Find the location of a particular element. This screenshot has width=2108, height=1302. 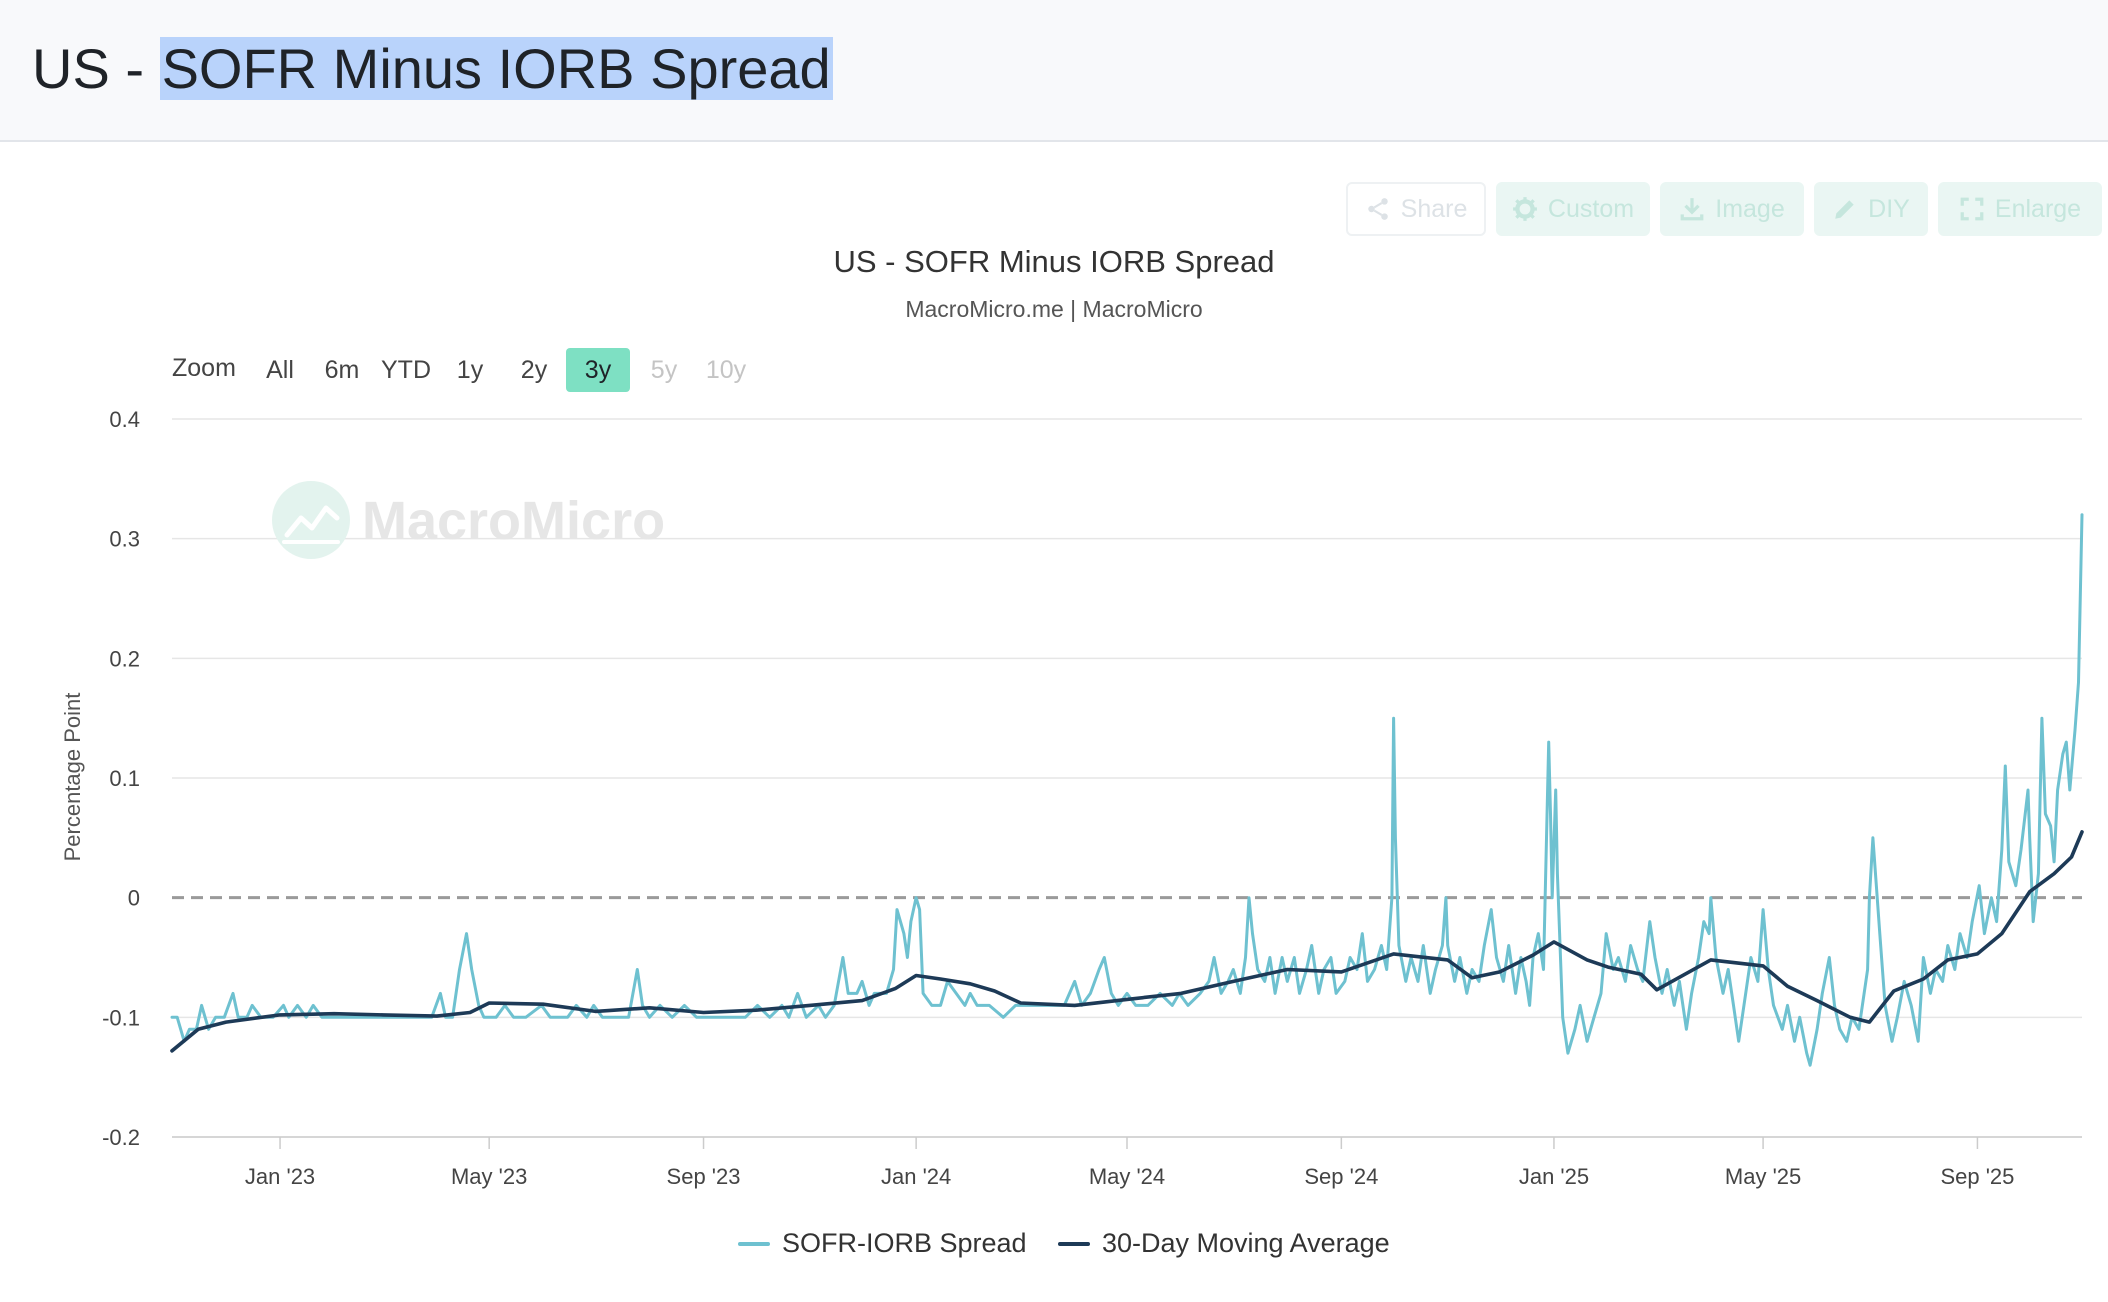

y-tick-label: 0 is located at coordinates (134, 898).